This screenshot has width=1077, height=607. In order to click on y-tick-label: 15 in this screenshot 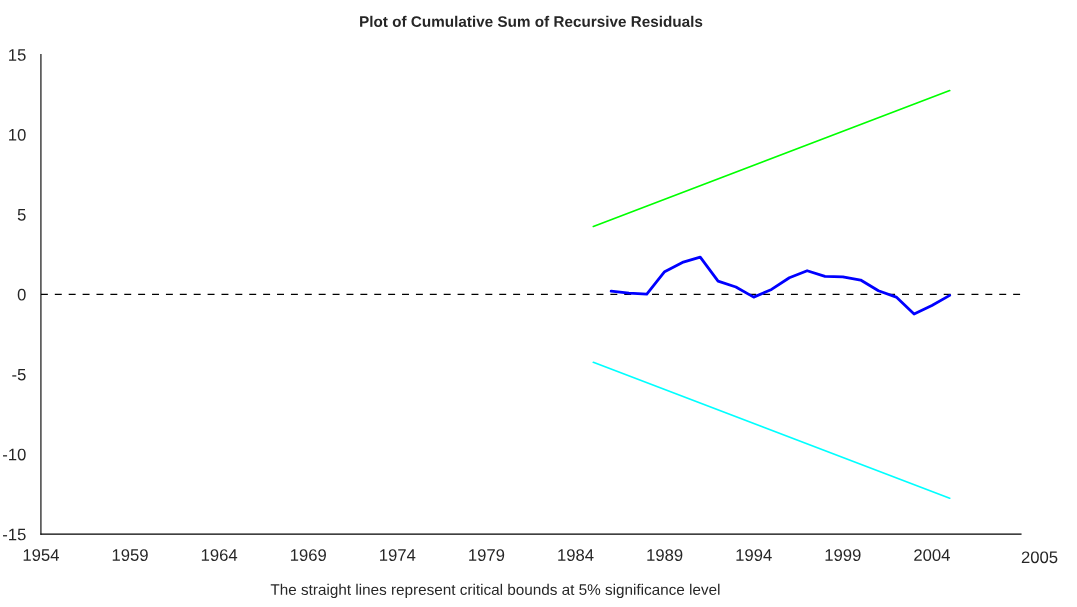, I will do `click(17, 55)`.